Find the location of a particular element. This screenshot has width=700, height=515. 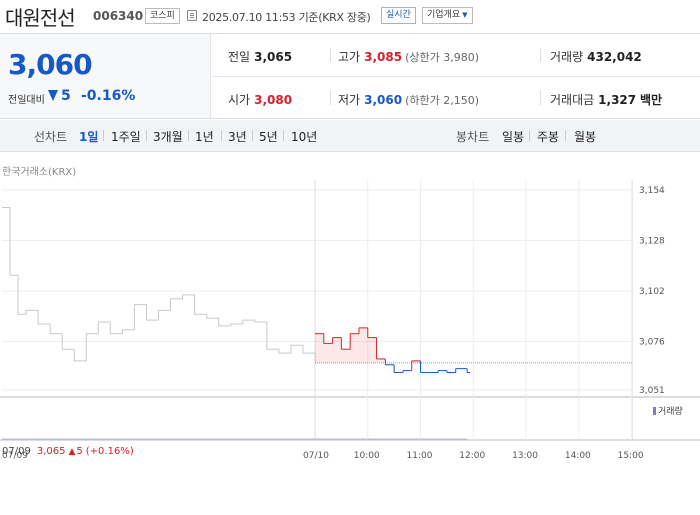

trade-value-amount: 1,327 is located at coordinates (617, 100).